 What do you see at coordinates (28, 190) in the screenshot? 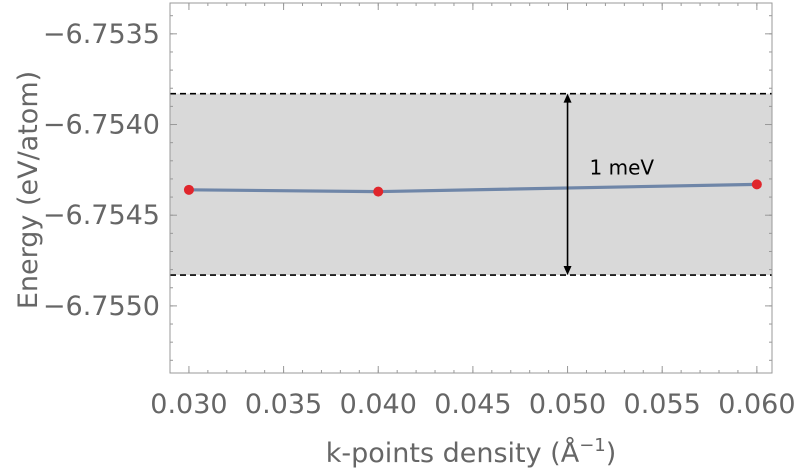
I see `y-axis-label: Energy (eV/atom)` at bounding box center [28, 190].